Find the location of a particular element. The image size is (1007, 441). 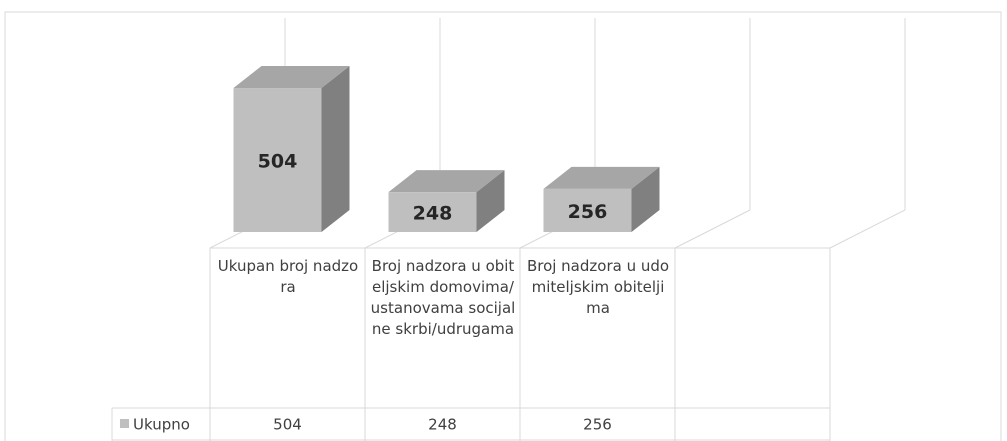

x-tick-label: Ukupan broj nadzora is located at coordinates (288, 276).